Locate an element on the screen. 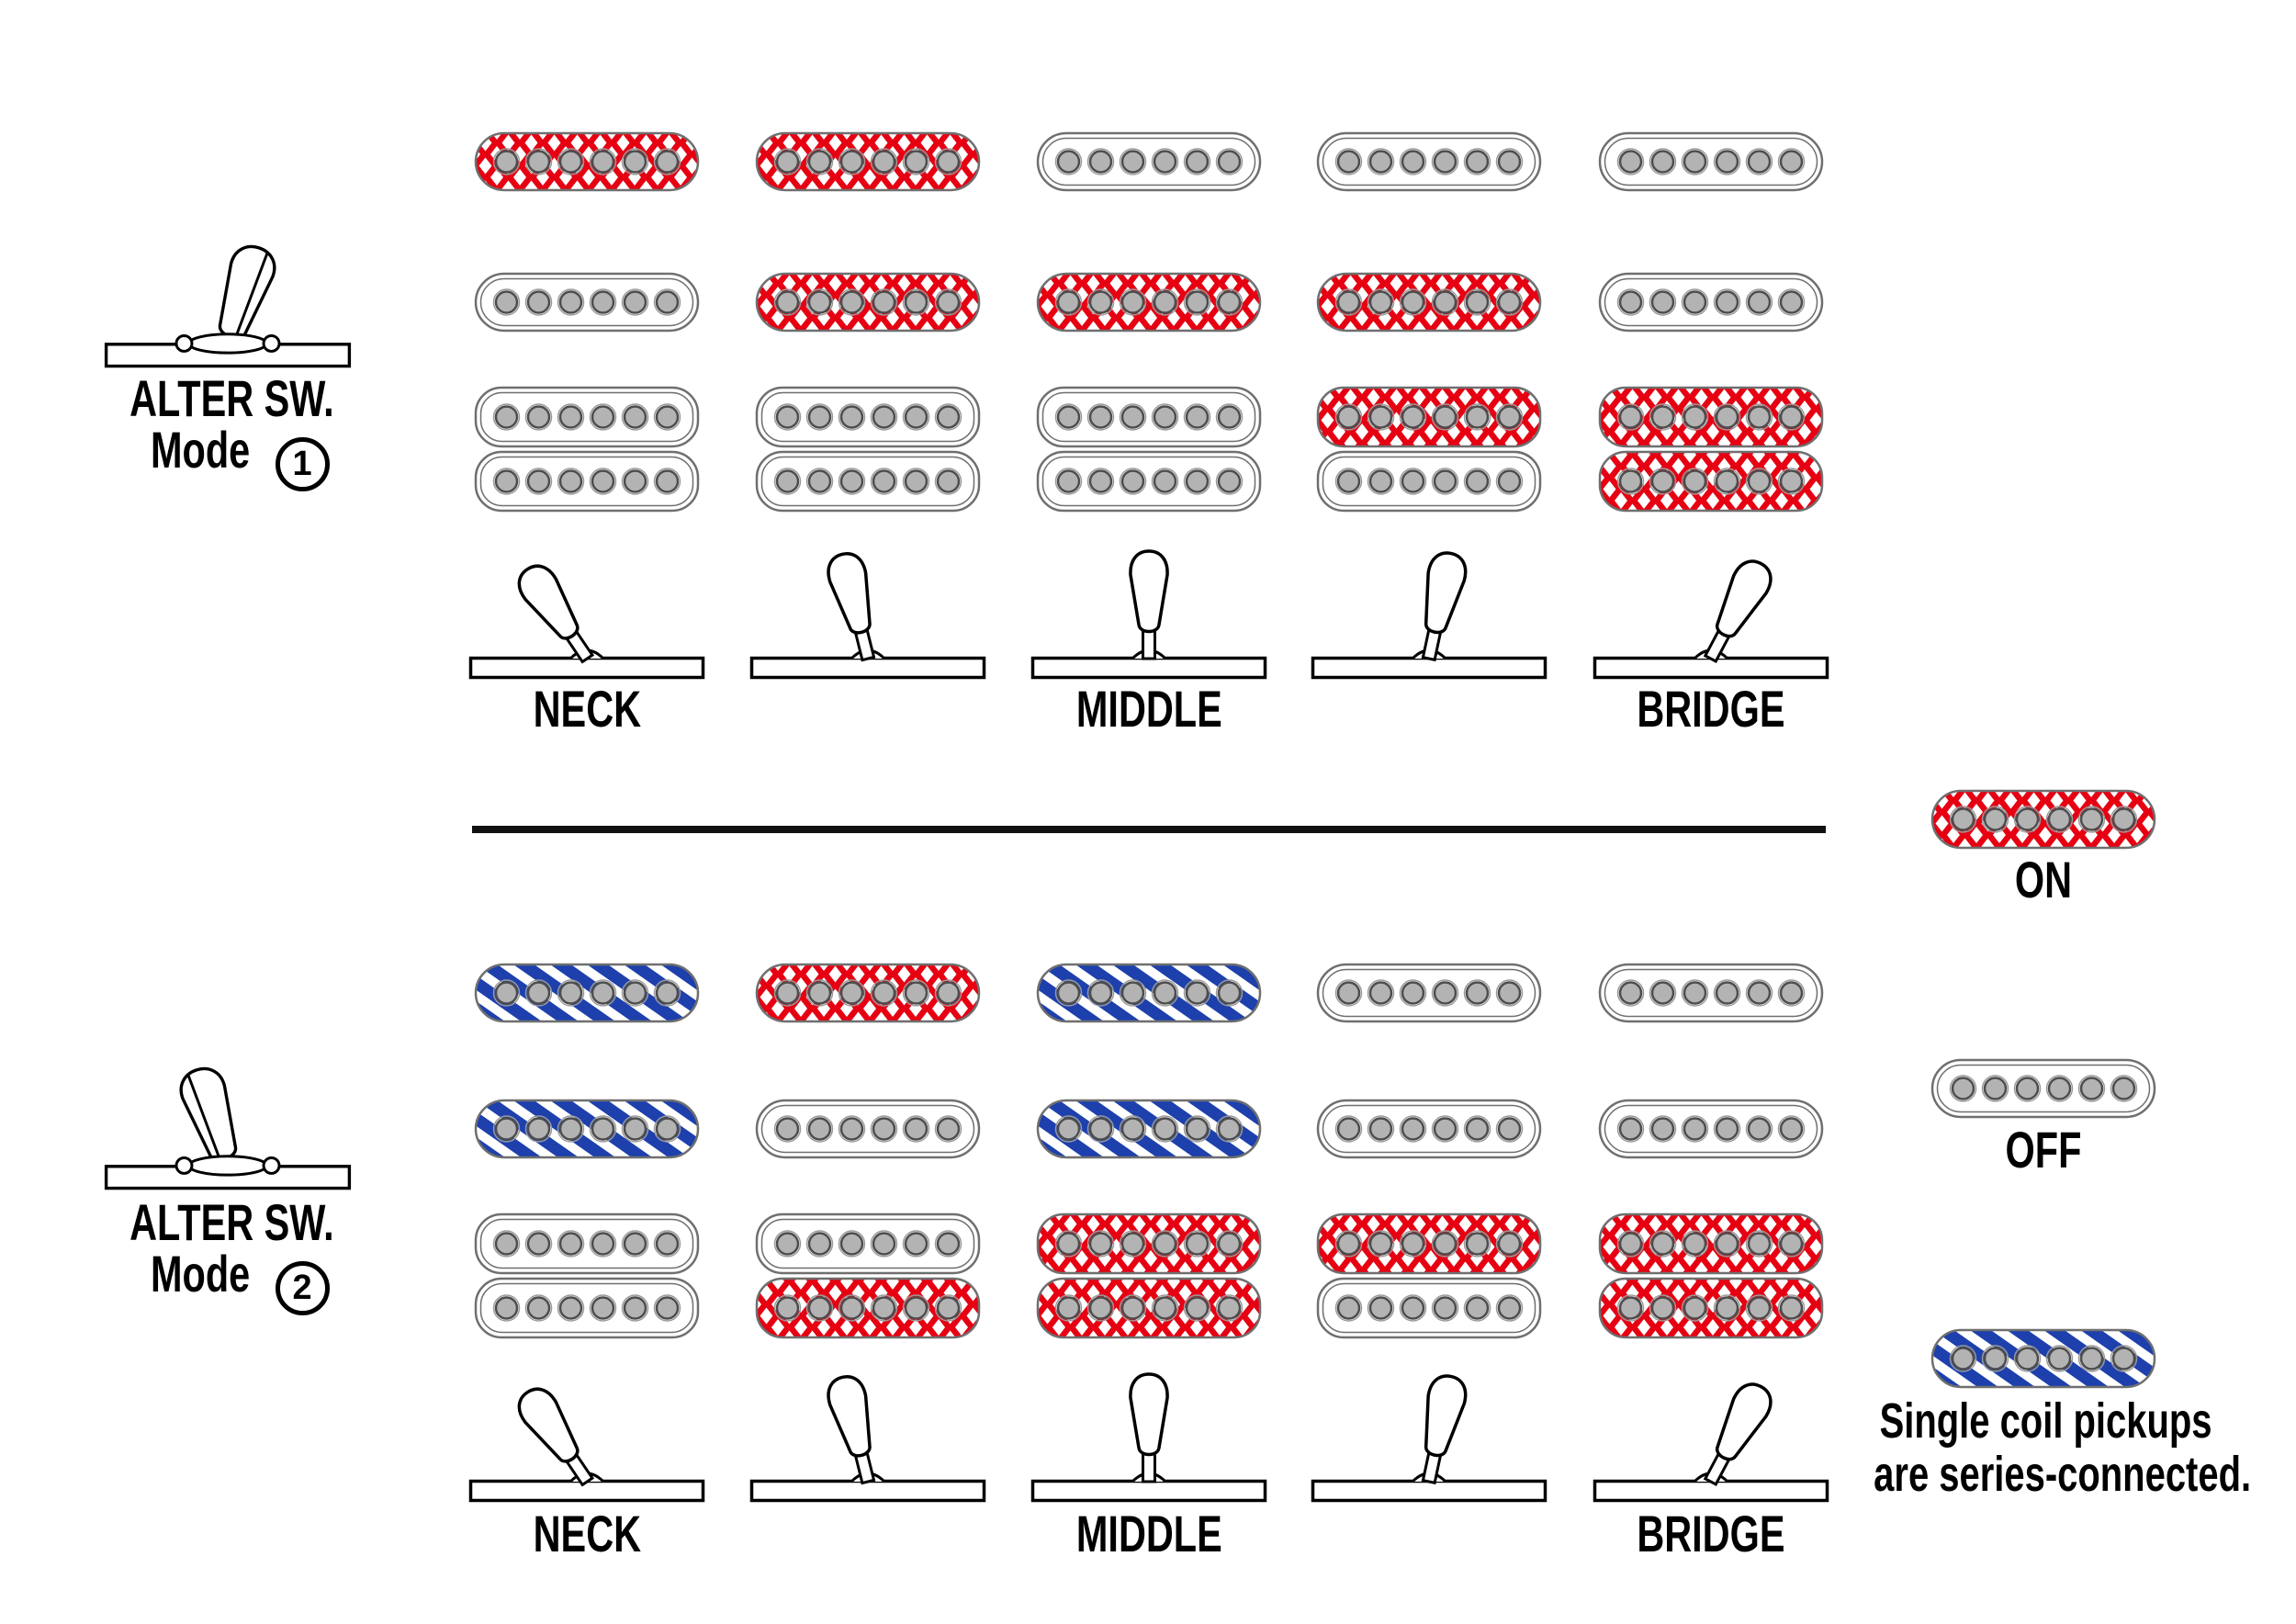 The height and width of the screenshot is (1624, 2296). pickup-mode-1-pos2-neck-single is located at coordinates (868, 161).